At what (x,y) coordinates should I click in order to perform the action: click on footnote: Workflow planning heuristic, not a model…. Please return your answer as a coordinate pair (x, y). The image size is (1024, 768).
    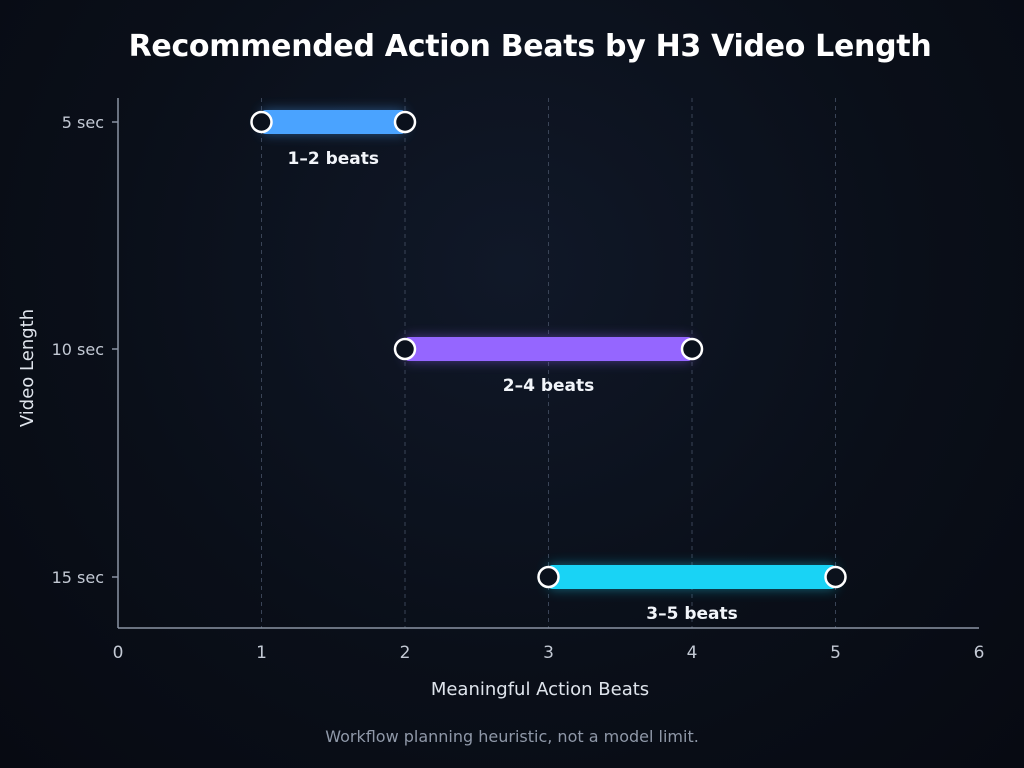
    Looking at the image, I should click on (512, 736).